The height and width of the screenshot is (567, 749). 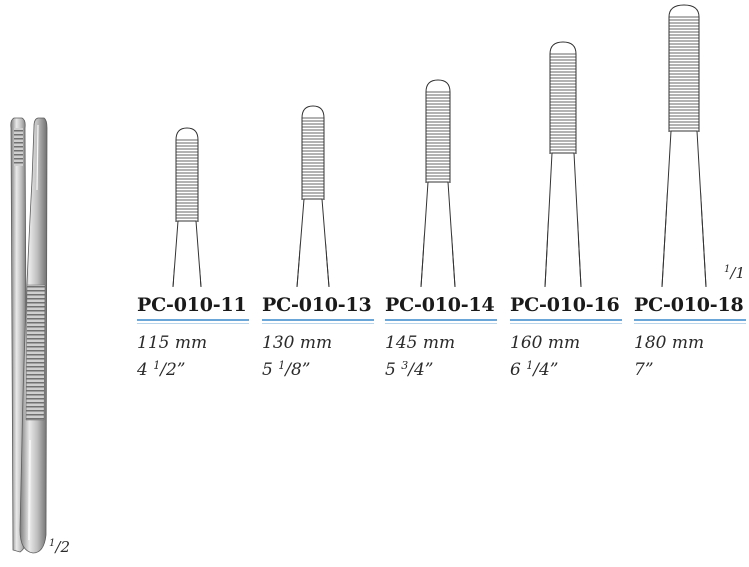 What do you see at coordinates (689, 305) in the screenshot?
I see `product-code: PC-010-18` at bounding box center [689, 305].